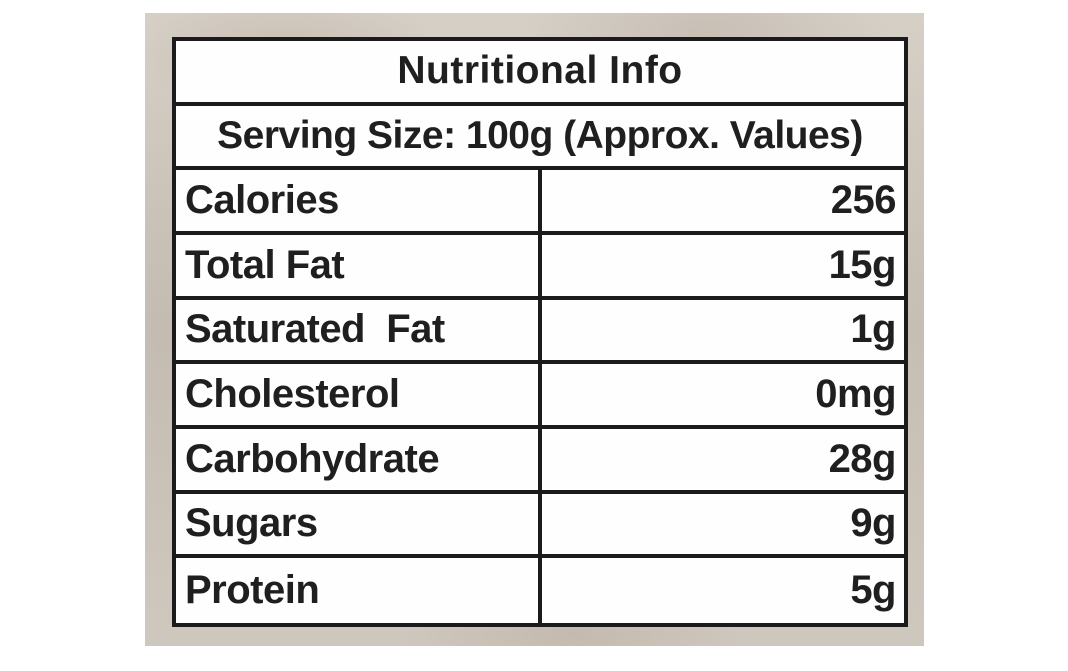 This screenshot has width=1068, height=671. What do you see at coordinates (359, 265) in the screenshot?
I see `row-label-total-fat: Total Fat` at bounding box center [359, 265].